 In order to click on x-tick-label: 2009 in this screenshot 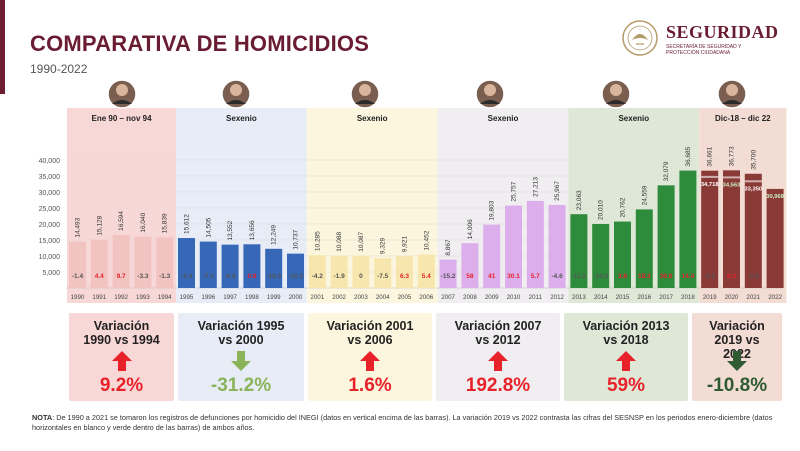, I will do `click(492, 297)`.